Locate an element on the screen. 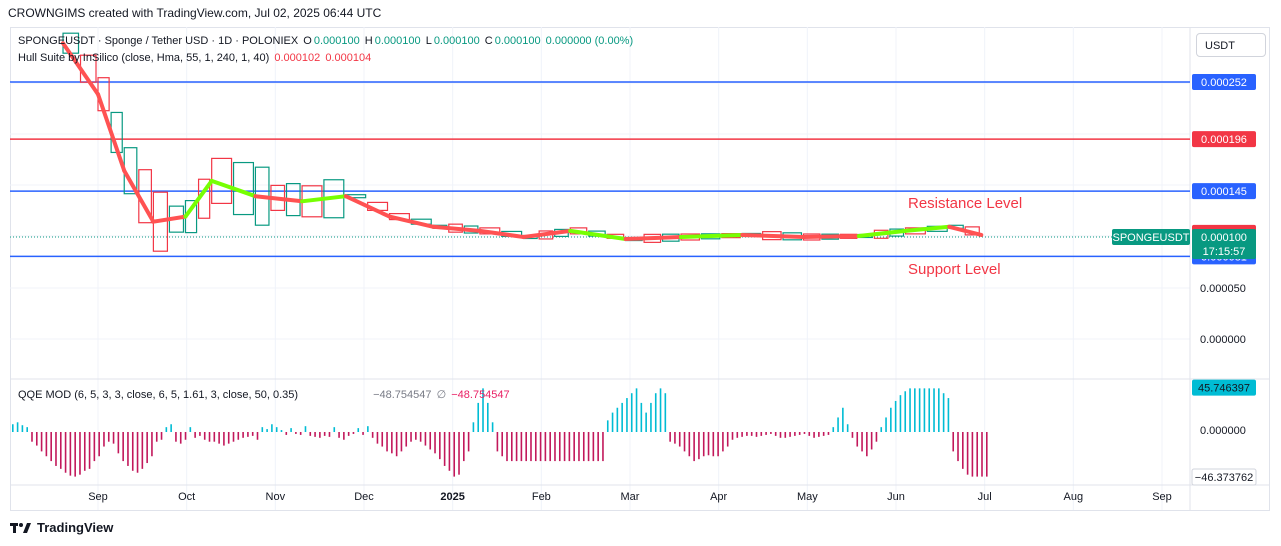 This screenshot has width=1281, height=546. currency-selector: USDT is located at coordinates (1231, 45).